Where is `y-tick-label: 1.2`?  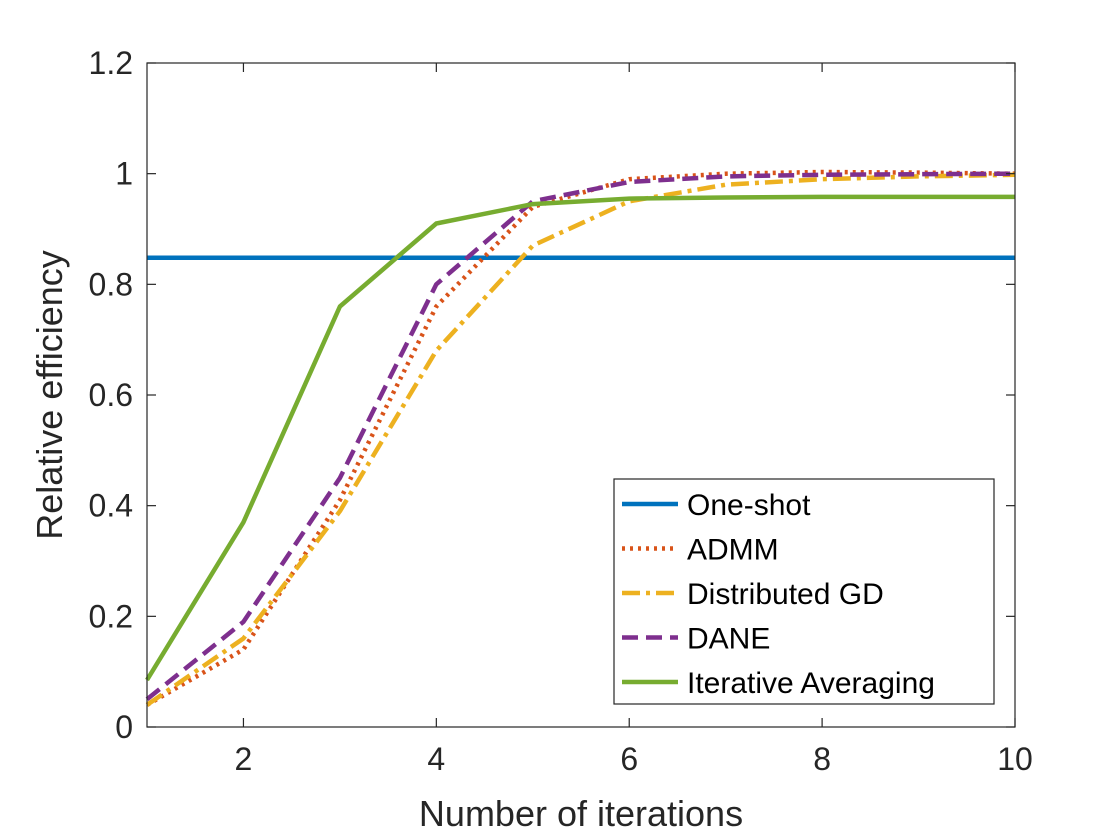
y-tick-label: 1.2 is located at coordinates (111, 63).